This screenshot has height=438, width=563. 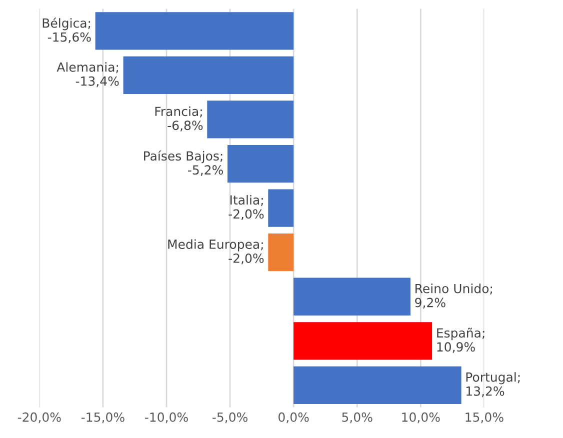 What do you see at coordinates (87, 75) in the screenshot?
I see `data-label: Alemania; -13,4%` at bounding box center [87, 75].